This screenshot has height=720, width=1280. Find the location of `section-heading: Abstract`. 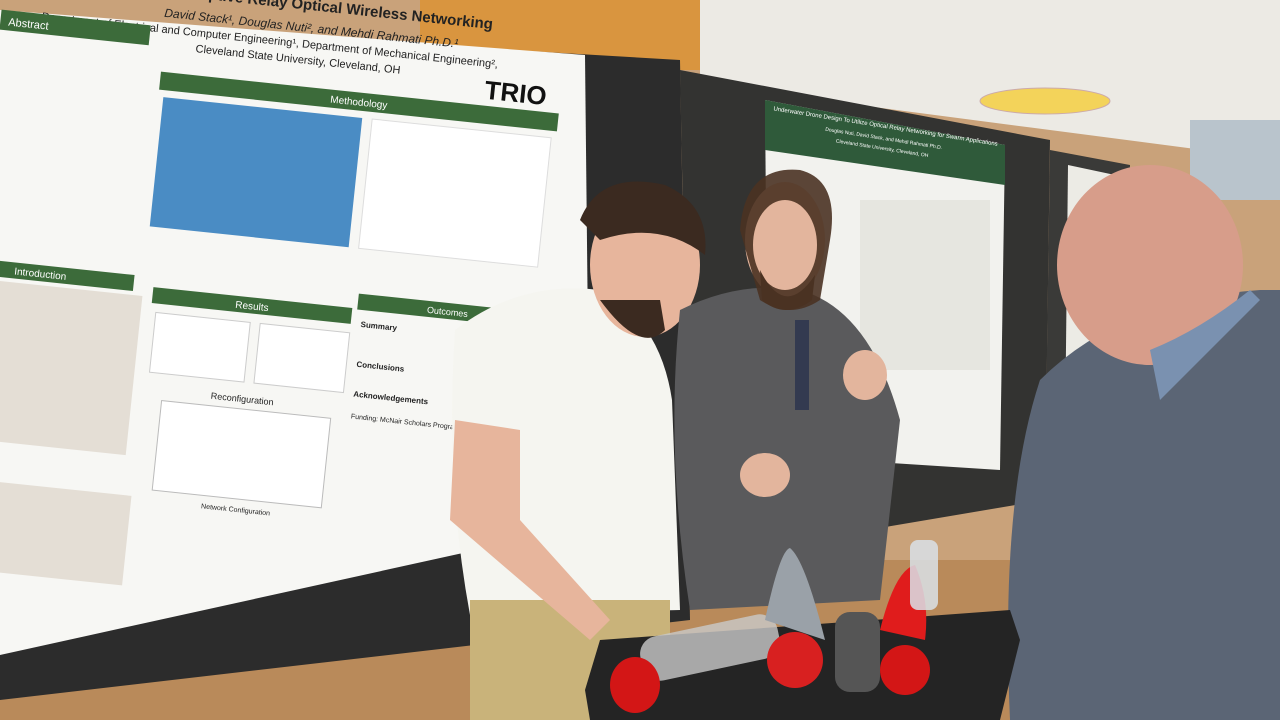

section-heading: Abstract is located at coordinates (28, 24).